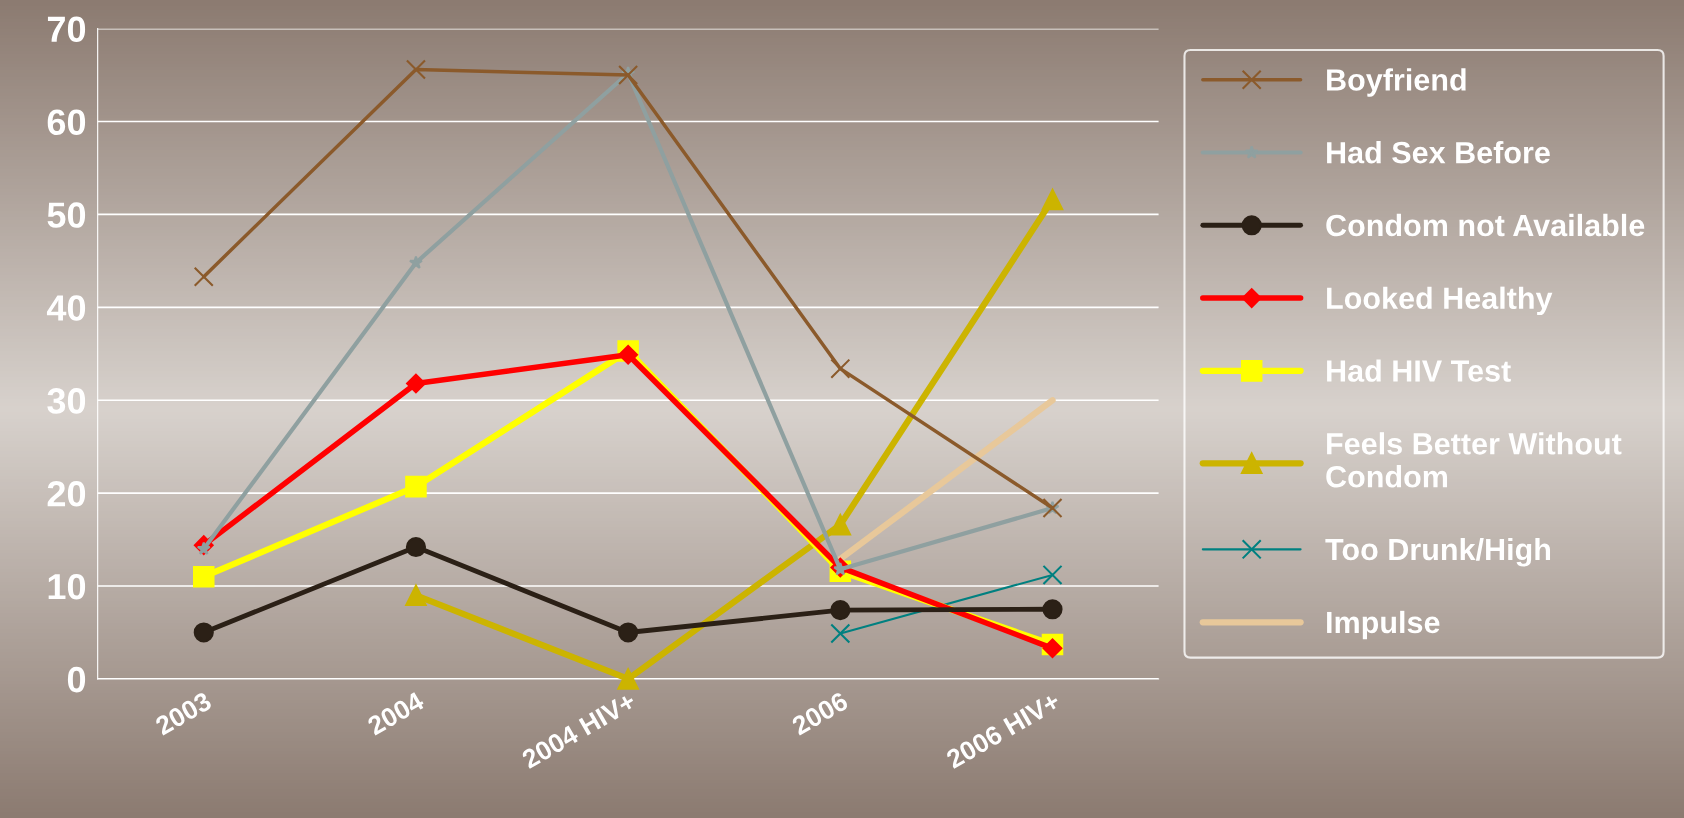  I want to click on x-tick-label: 2003, so click(183, 713).